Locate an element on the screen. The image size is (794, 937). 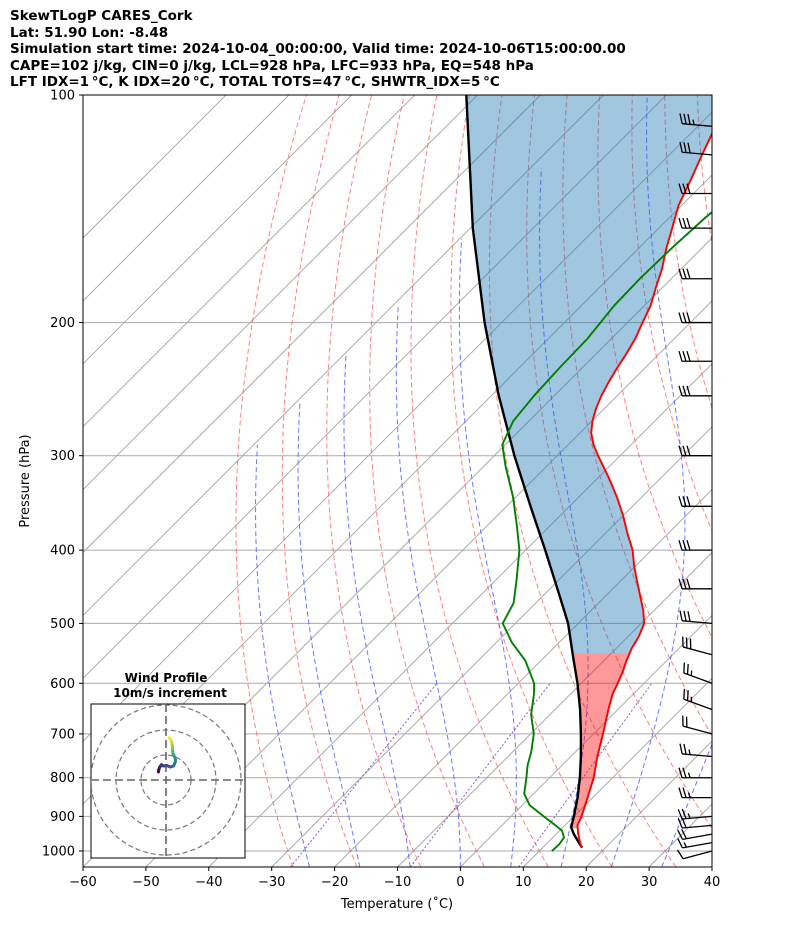
hodograph-plot is located at coordinates (168, 781).